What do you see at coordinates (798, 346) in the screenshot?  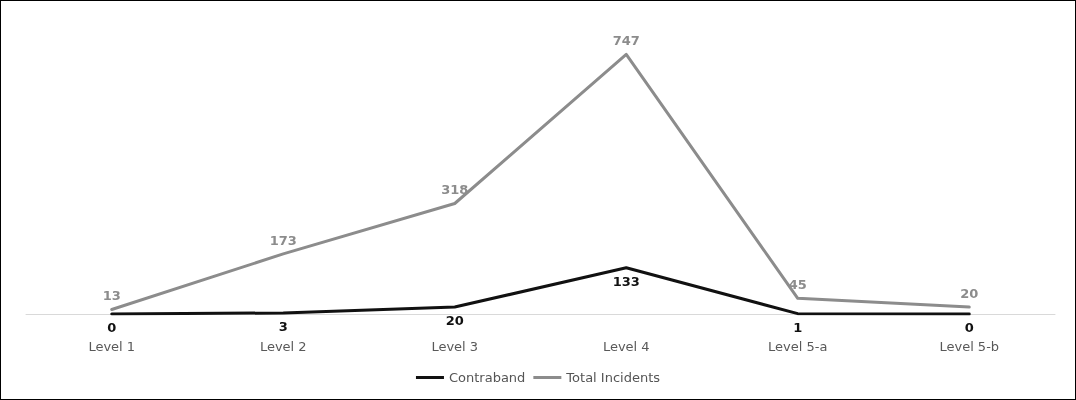 I see `x-tick-label: Level 5-a` at bounding box center [798, 346].